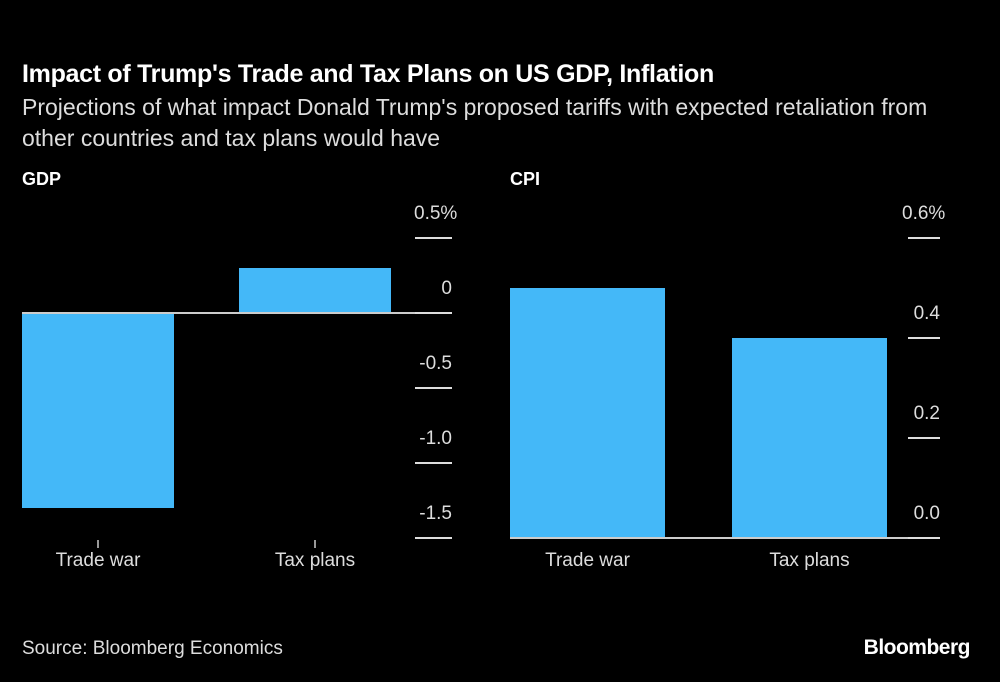 The image size is (1000, 682). Describe the element at coordinates (98, 410) in the screenshot. I see `bar-gdp-trade-war` at that location.